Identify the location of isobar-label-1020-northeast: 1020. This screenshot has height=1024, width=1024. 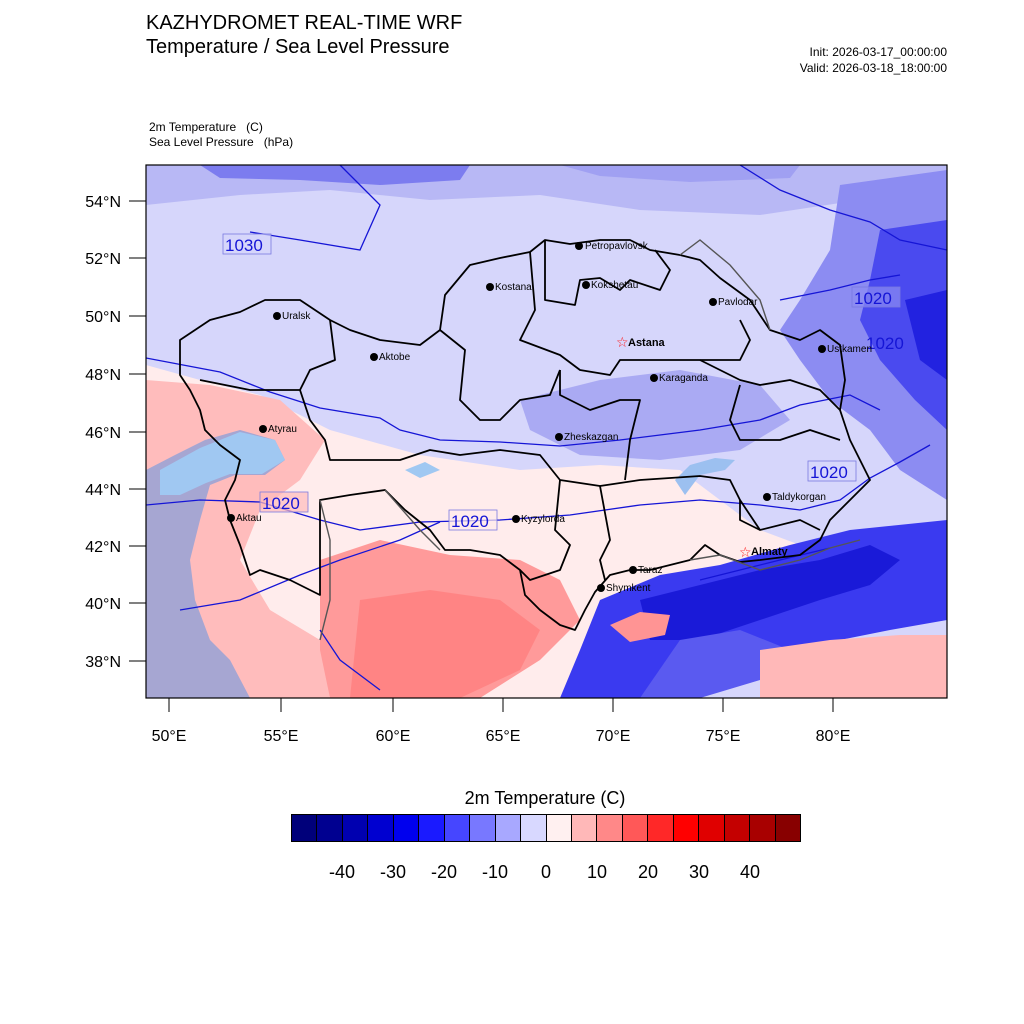
(873, 298).